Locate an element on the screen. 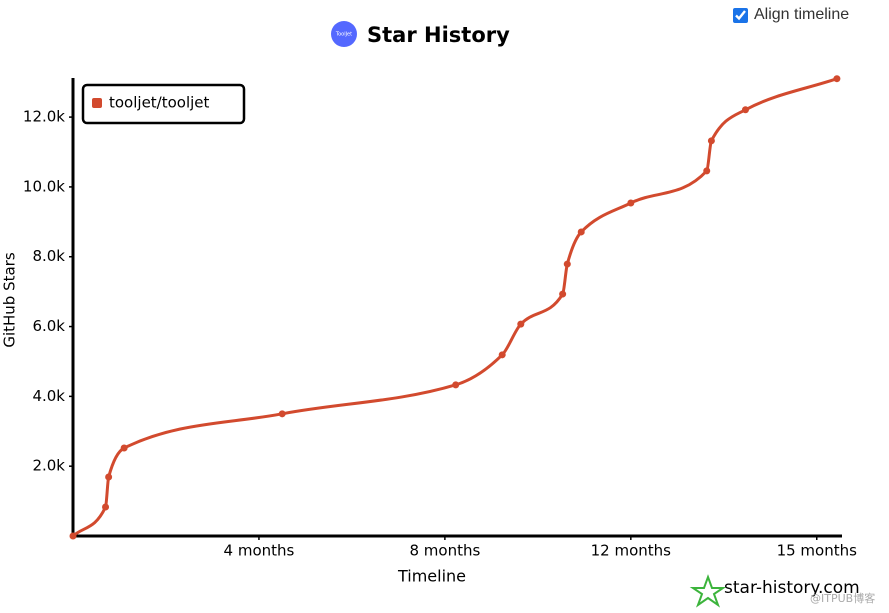 This screenshot has width=889, height=613. x-axis-label: Timeline is located at coordinates (431, 576).